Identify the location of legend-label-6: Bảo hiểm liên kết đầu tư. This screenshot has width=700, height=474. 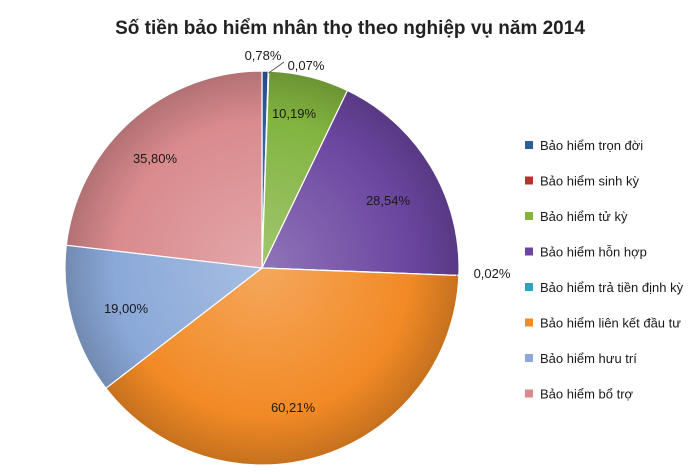
(610, 323).